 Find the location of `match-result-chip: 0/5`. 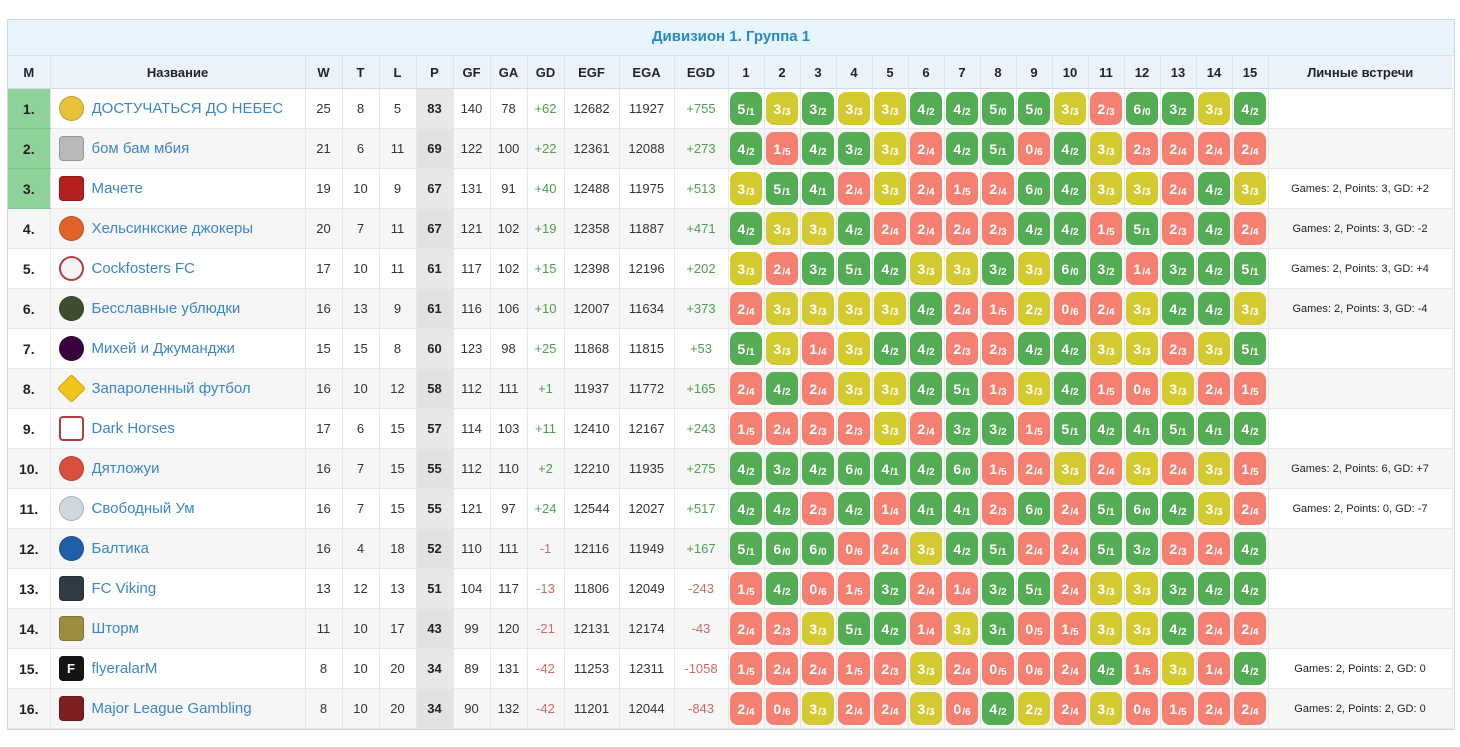

match-result-chip: 0/5 is located at coordinates (998, 668).